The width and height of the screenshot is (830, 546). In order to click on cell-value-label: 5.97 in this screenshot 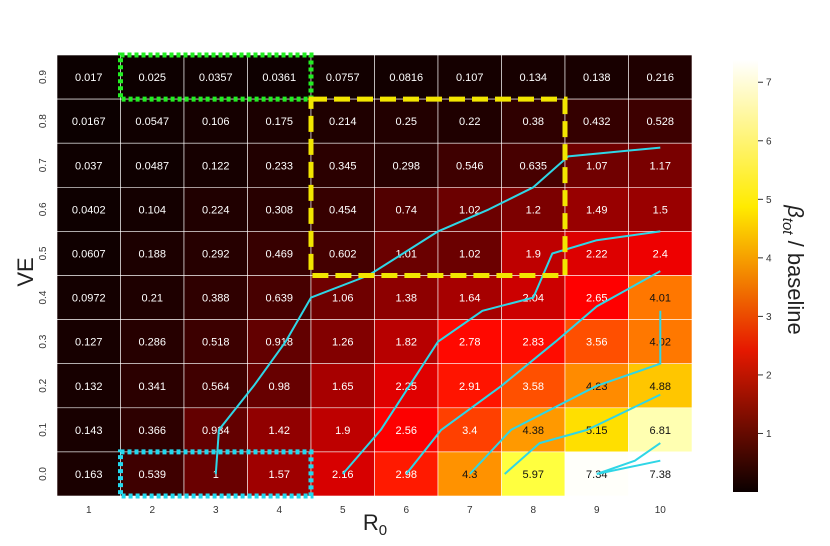, I will do `click(533, 475)`.